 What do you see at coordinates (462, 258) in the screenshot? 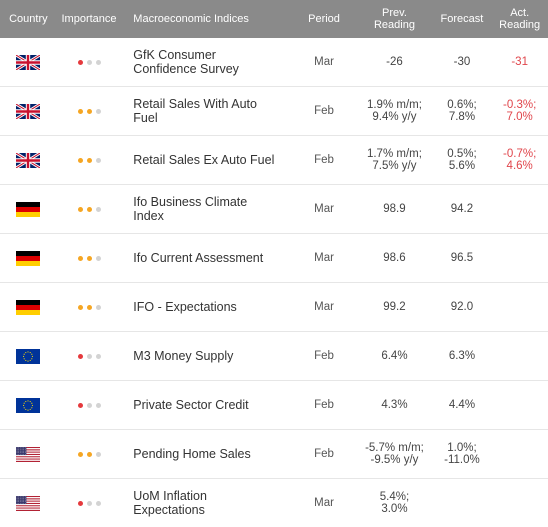
I see `forecast-cell: 96.5` at bounding box center [462, 258].